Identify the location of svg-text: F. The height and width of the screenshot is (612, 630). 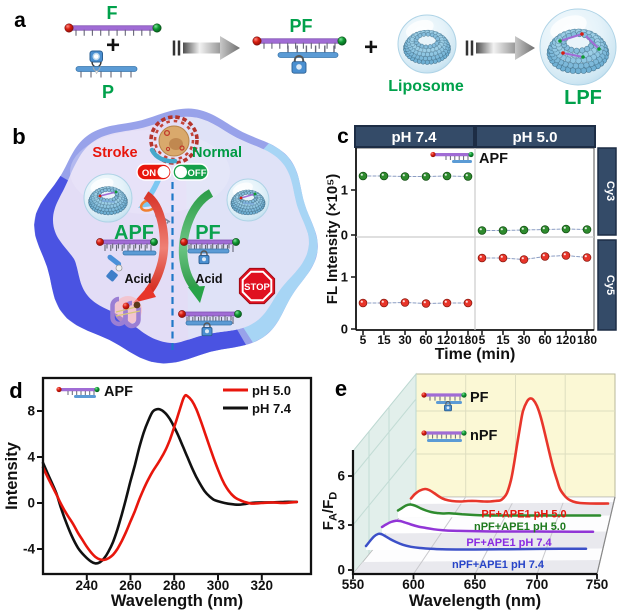
(112, 13).